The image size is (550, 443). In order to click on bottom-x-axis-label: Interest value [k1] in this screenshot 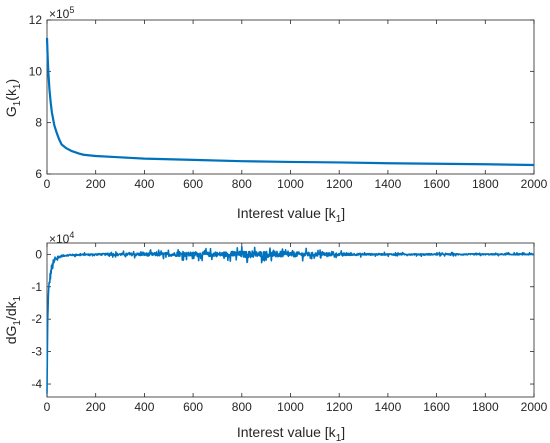, I will do `click(291, 433)`.